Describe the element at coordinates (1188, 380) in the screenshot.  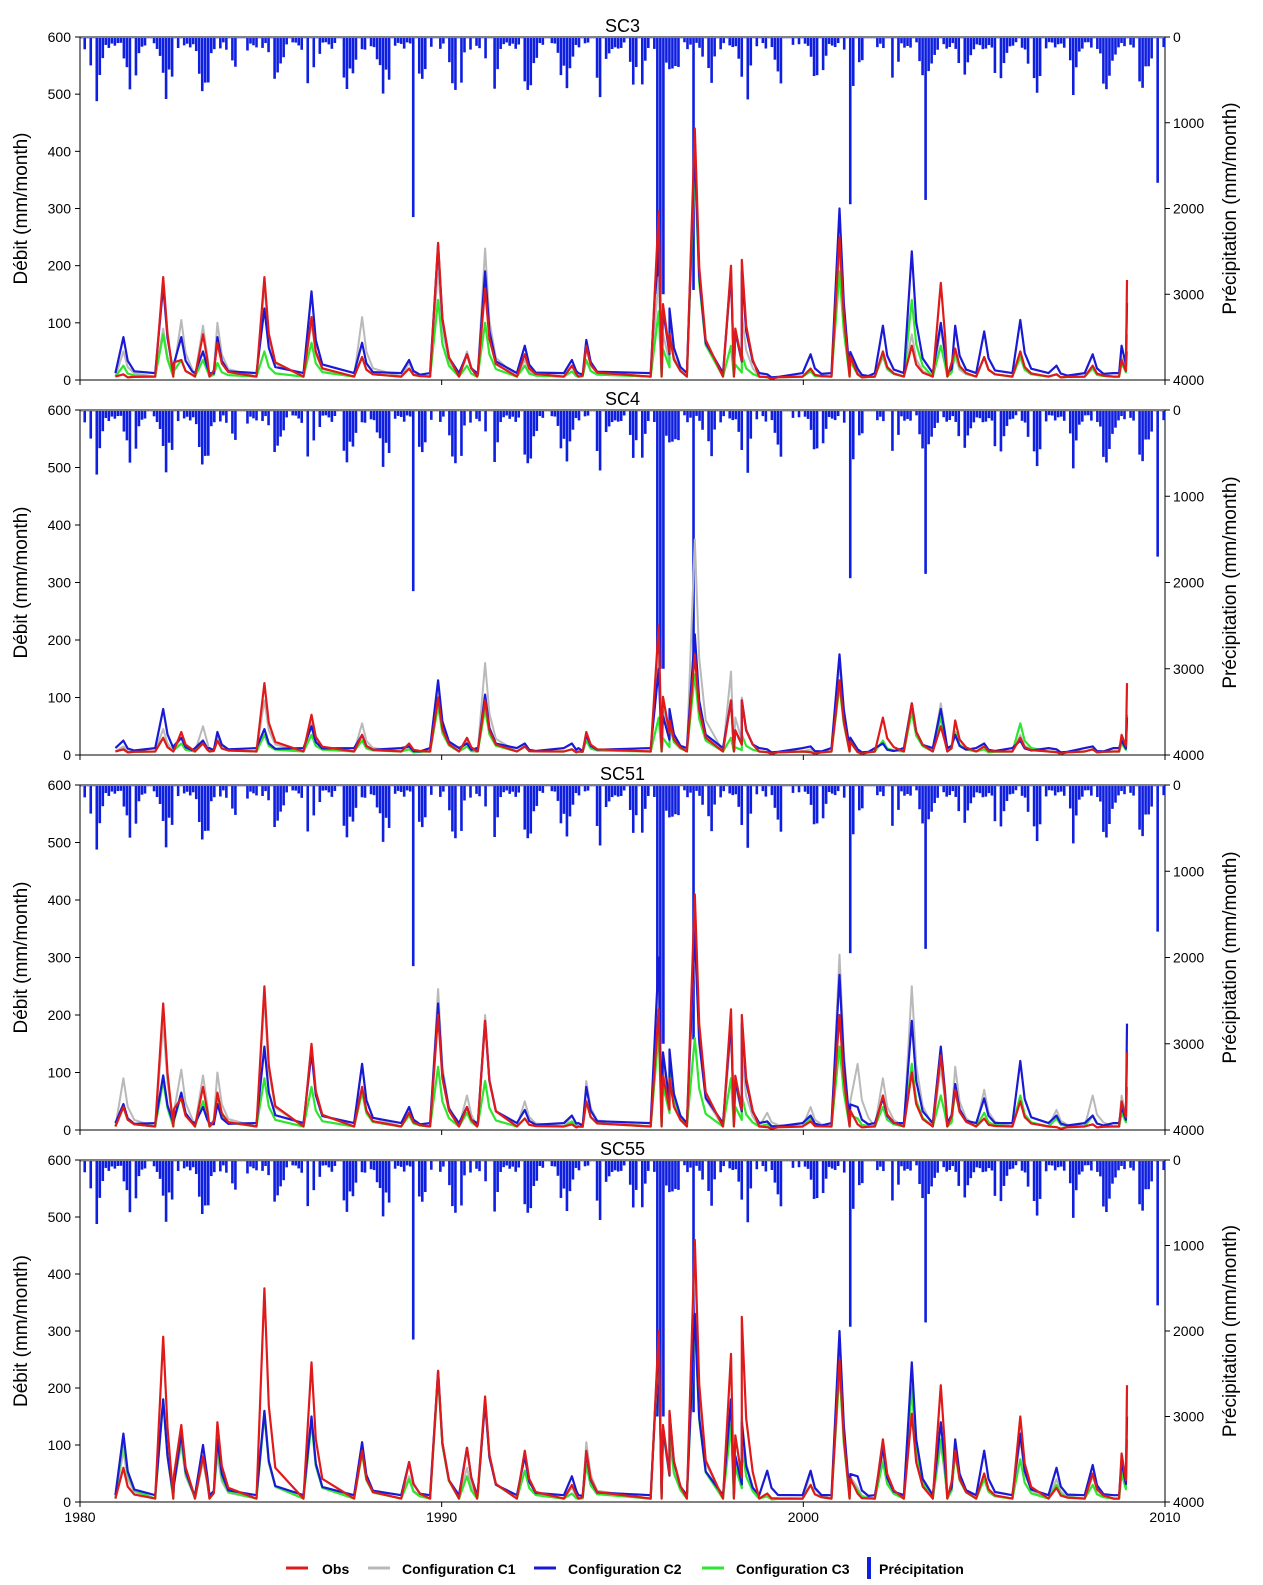
I see `y2-tick-label: 4000` at that location.